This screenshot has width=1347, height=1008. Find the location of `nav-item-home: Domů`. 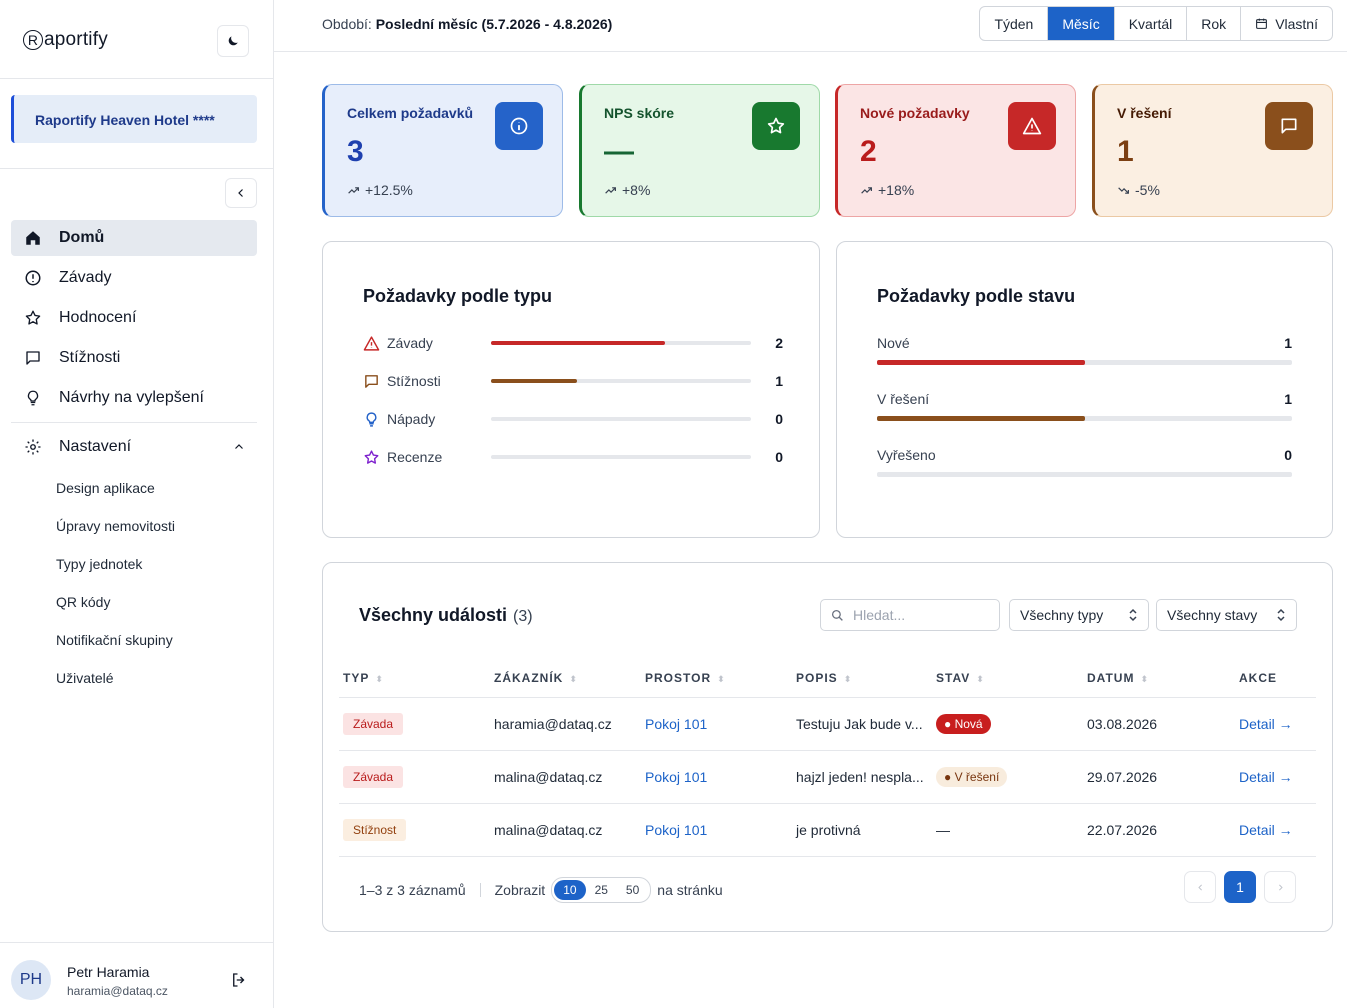

nav-item-home: Domů is located at coordinates (134, 238).